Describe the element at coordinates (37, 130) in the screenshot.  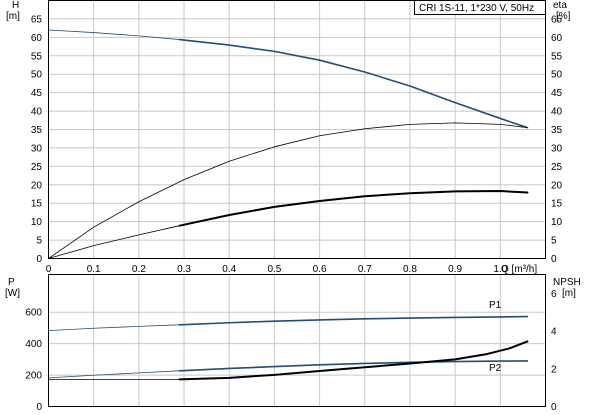
I see `h-tick-label: 35` at that location.